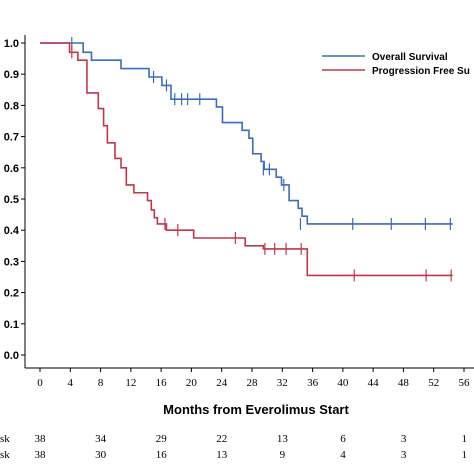  Describe the element at coordinates (404, 383) in the screenshot. I see `x-tick-label: 48` at that location.